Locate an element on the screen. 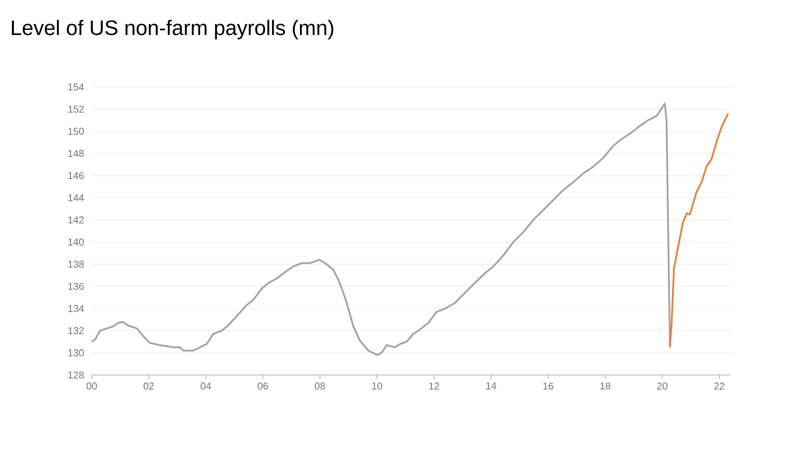 Image resolution: width=800 pixels, height=449 pixels. y-tick-label: 130 is located at coordinates (76, 352).